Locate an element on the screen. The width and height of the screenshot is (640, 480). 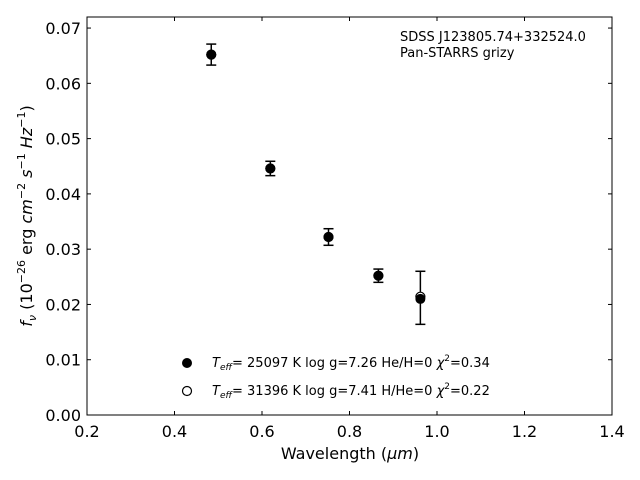
y-tick-label: 0.07 is located at coordinates (63, 28).